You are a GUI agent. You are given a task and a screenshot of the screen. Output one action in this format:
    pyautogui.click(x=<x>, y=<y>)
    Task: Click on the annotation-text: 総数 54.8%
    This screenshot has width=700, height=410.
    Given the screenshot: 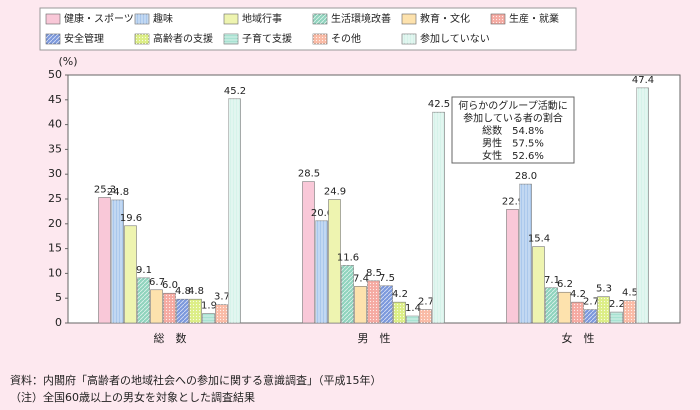 What is the action you would take?
    pyautogui.click(x=513, y=130)
    